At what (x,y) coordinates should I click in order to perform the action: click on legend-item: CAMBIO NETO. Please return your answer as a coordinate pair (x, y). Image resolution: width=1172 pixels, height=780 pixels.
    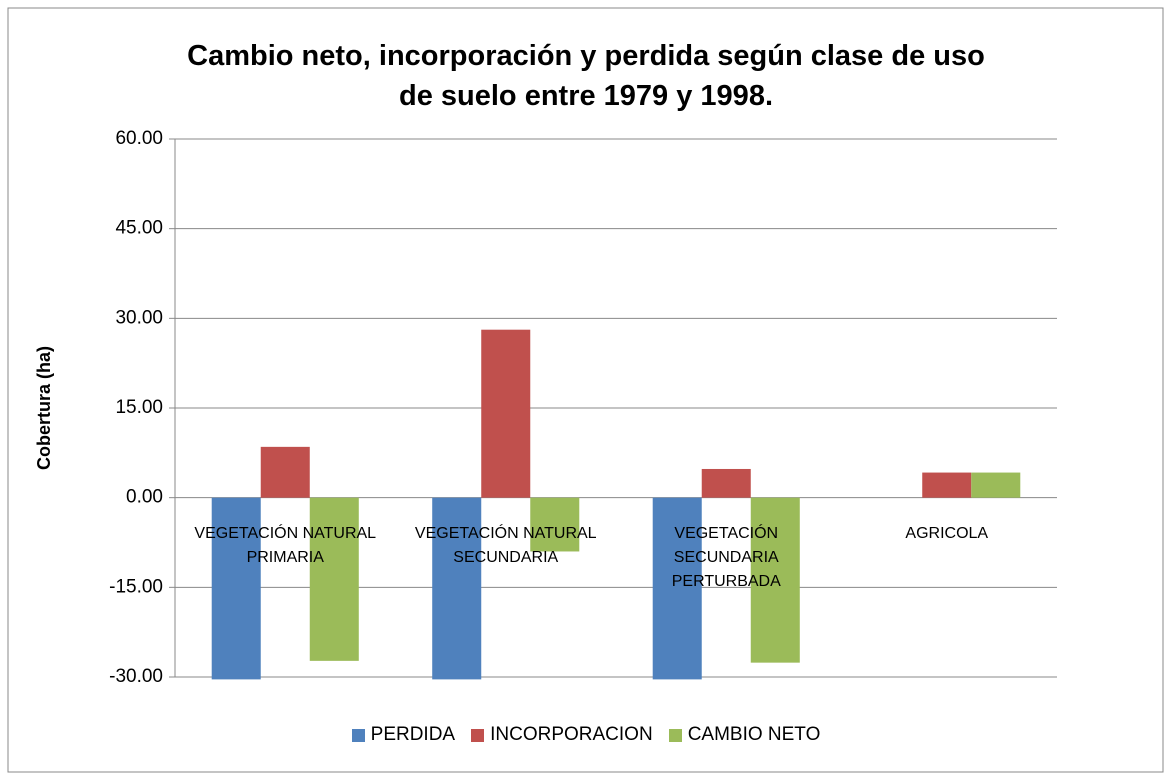
    Looking at the image, I should click on (744, 735).